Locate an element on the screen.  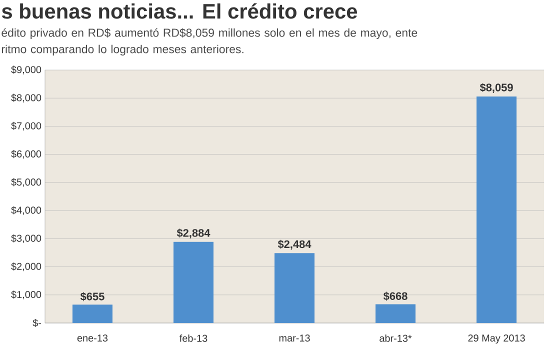
x-tick-label: 29 May 2013 is located at coordinates (496, 339).